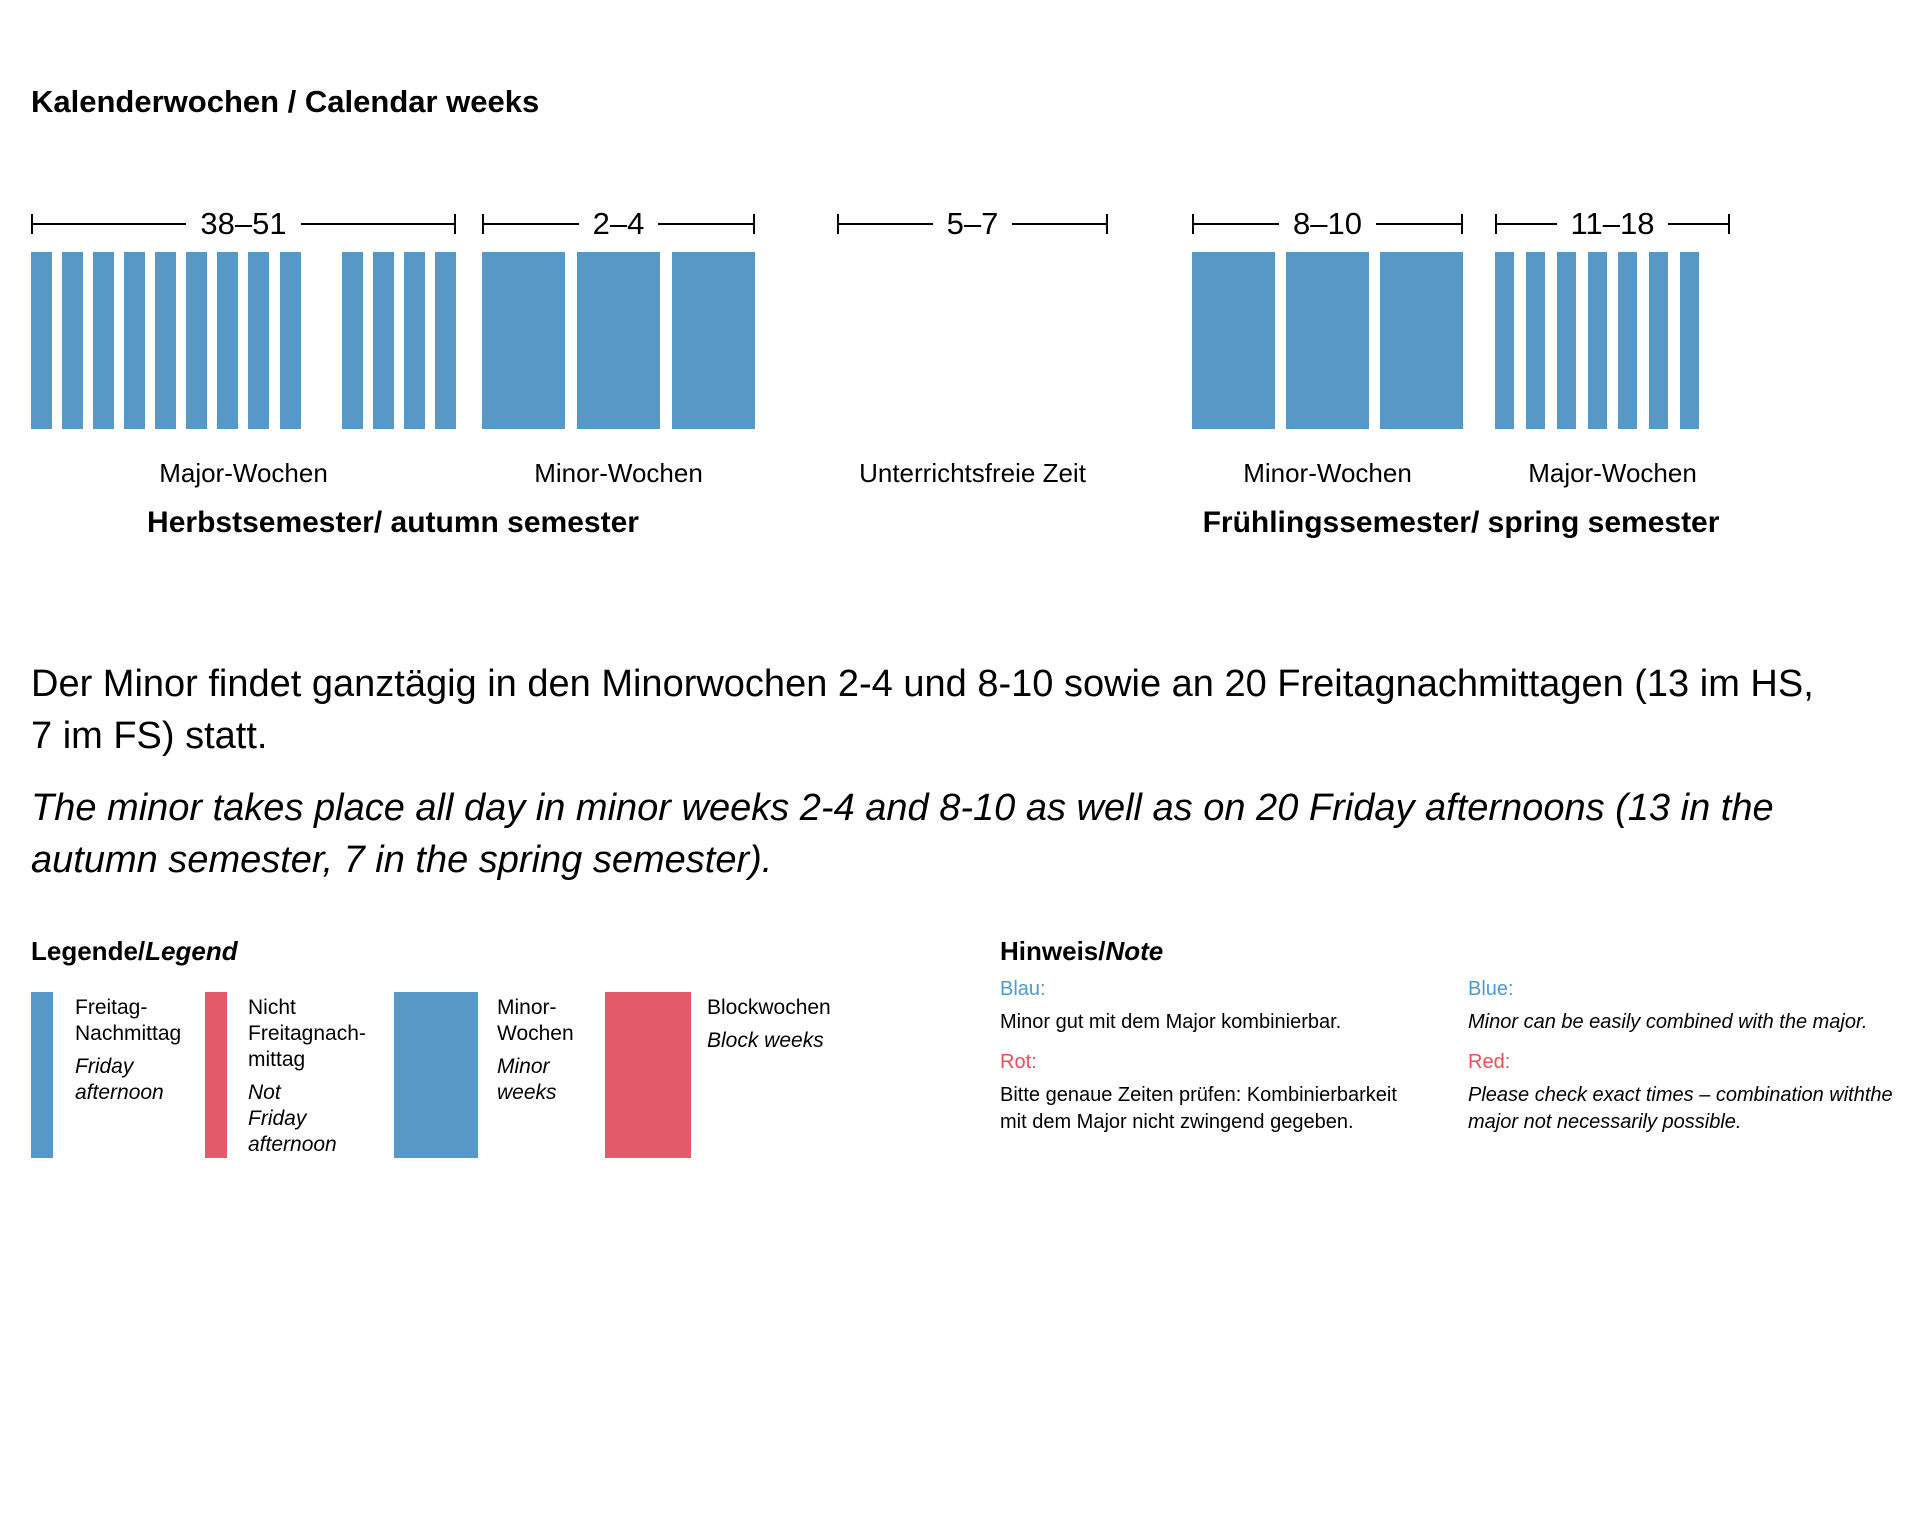 The width and height of the screenshot is (1920, 1534). I want to click on legend-title-de: Legende/, so click(88, 951).